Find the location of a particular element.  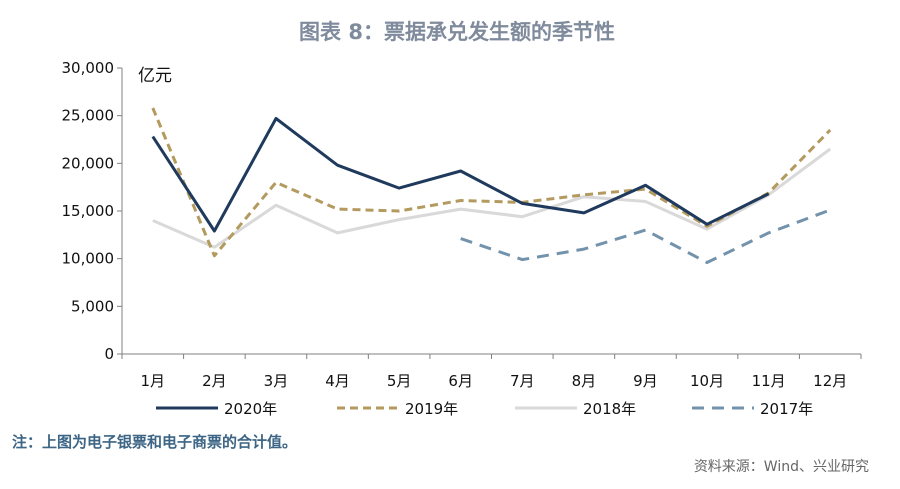

series-2017年 is located at coordinates (645, 236).